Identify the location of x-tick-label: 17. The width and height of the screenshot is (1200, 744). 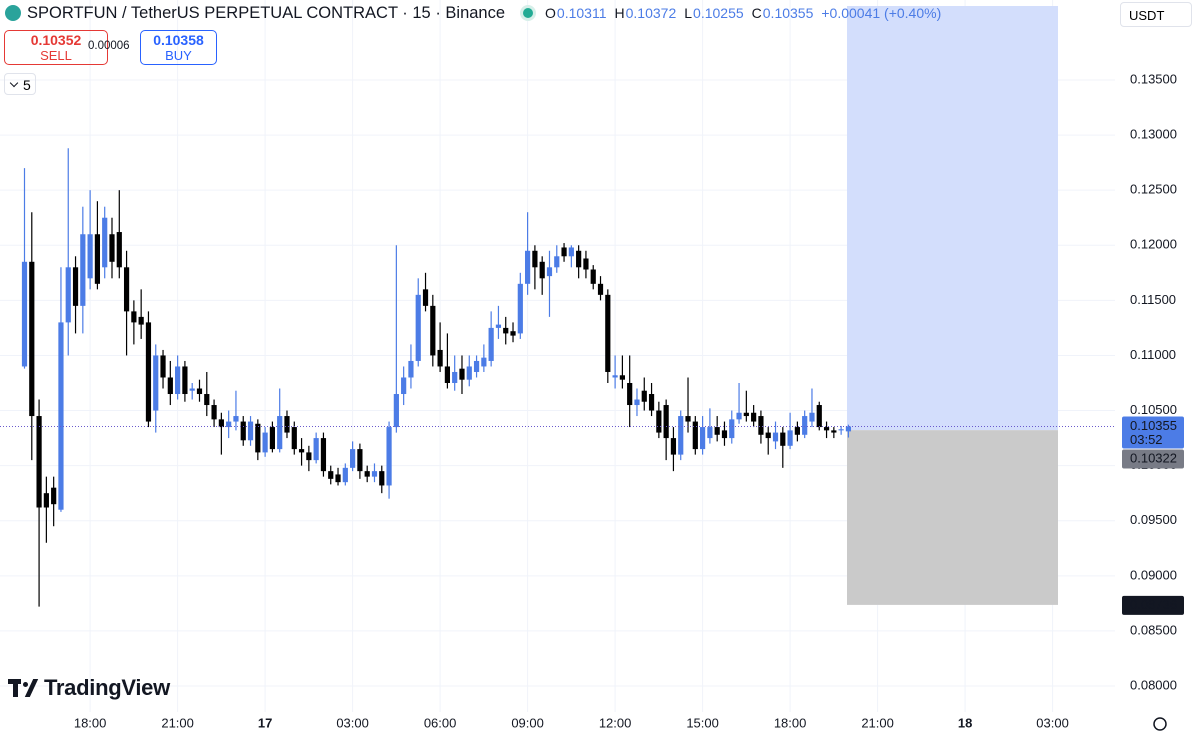
(265, 722).